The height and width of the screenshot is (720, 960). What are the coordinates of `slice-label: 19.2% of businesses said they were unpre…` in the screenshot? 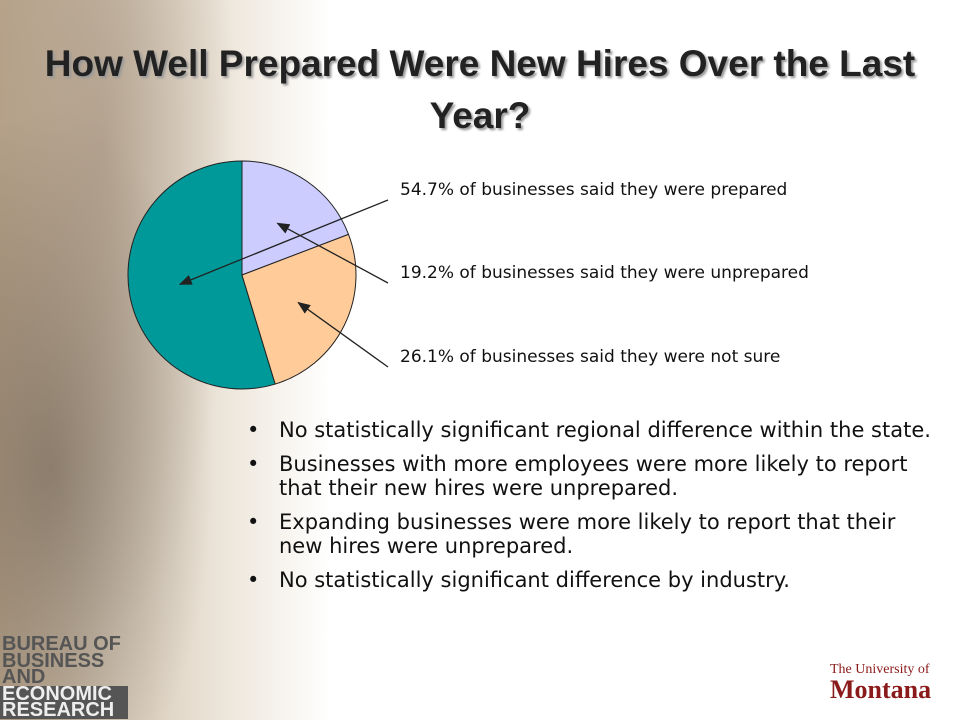 It's located at (604, 273).